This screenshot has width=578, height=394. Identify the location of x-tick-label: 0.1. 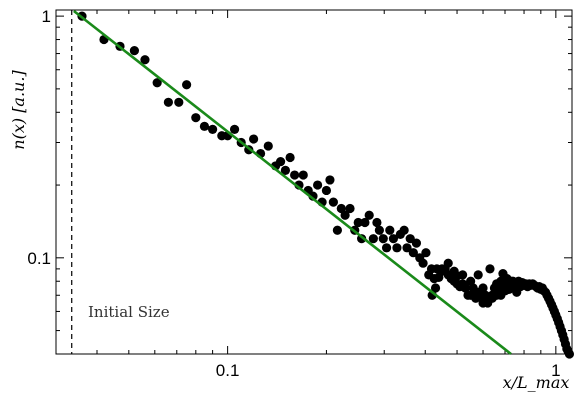
(228, 370).